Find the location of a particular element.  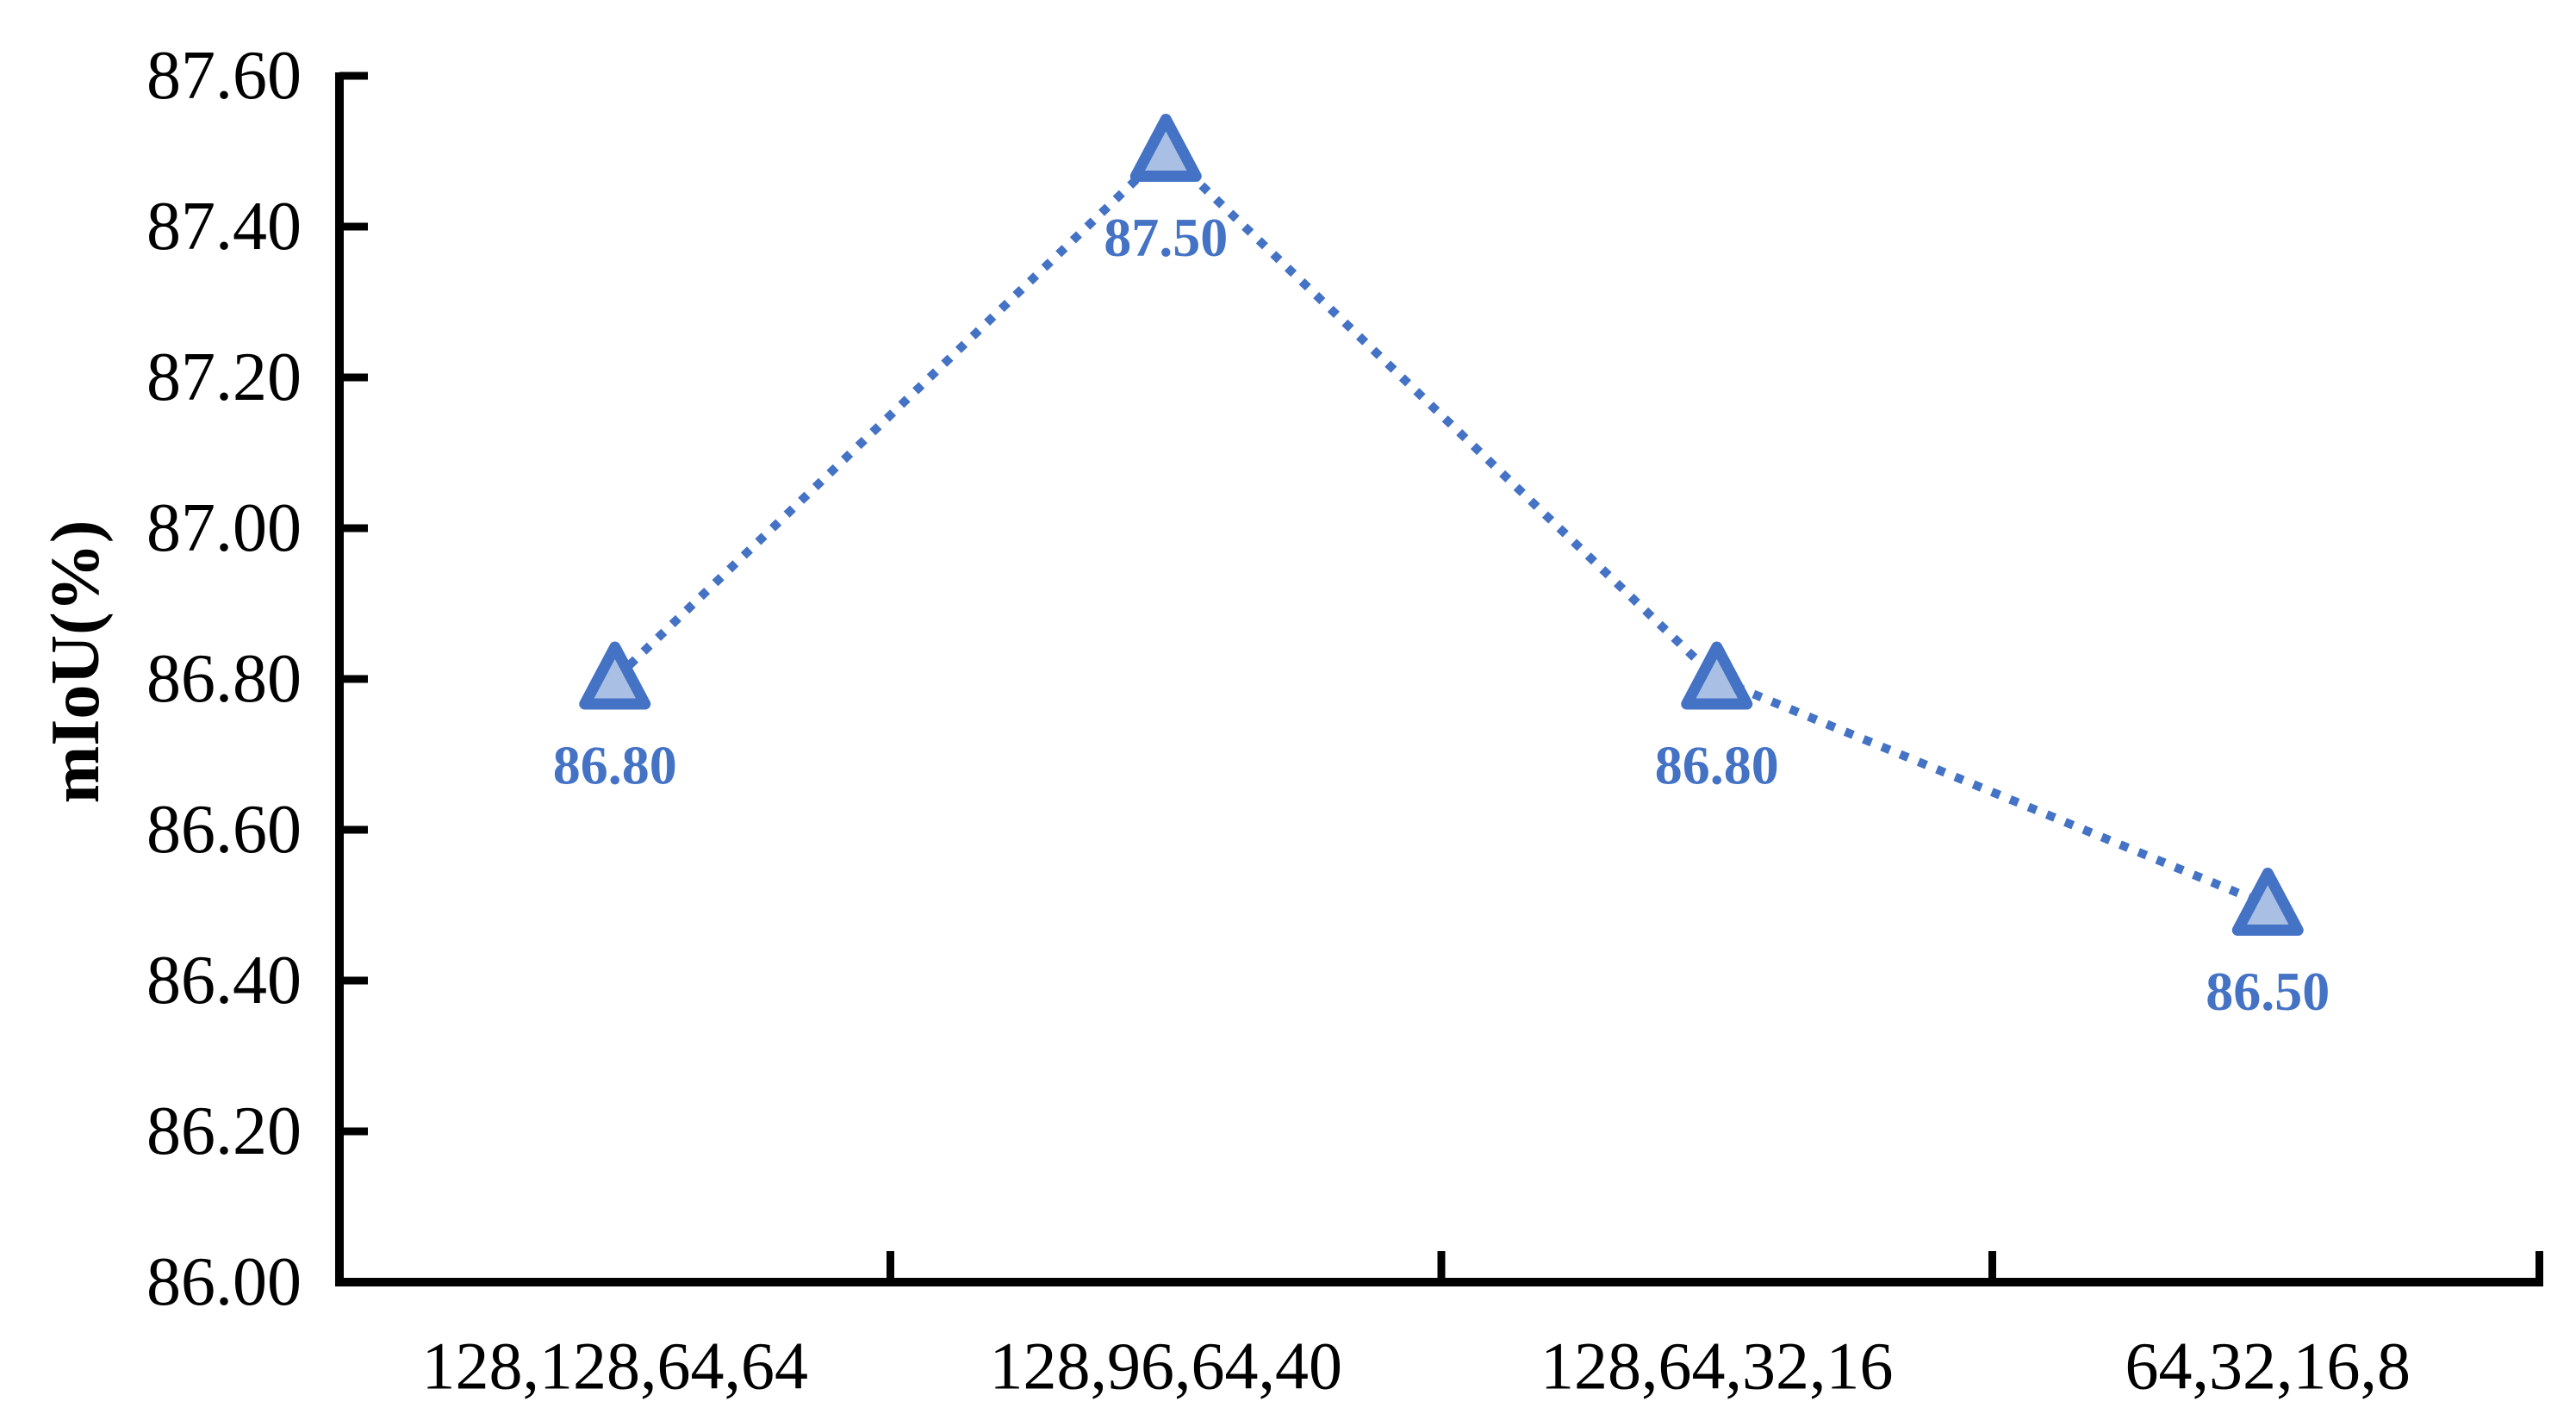

data-point-label: 86.50 is located at coordinates (2268, 991).